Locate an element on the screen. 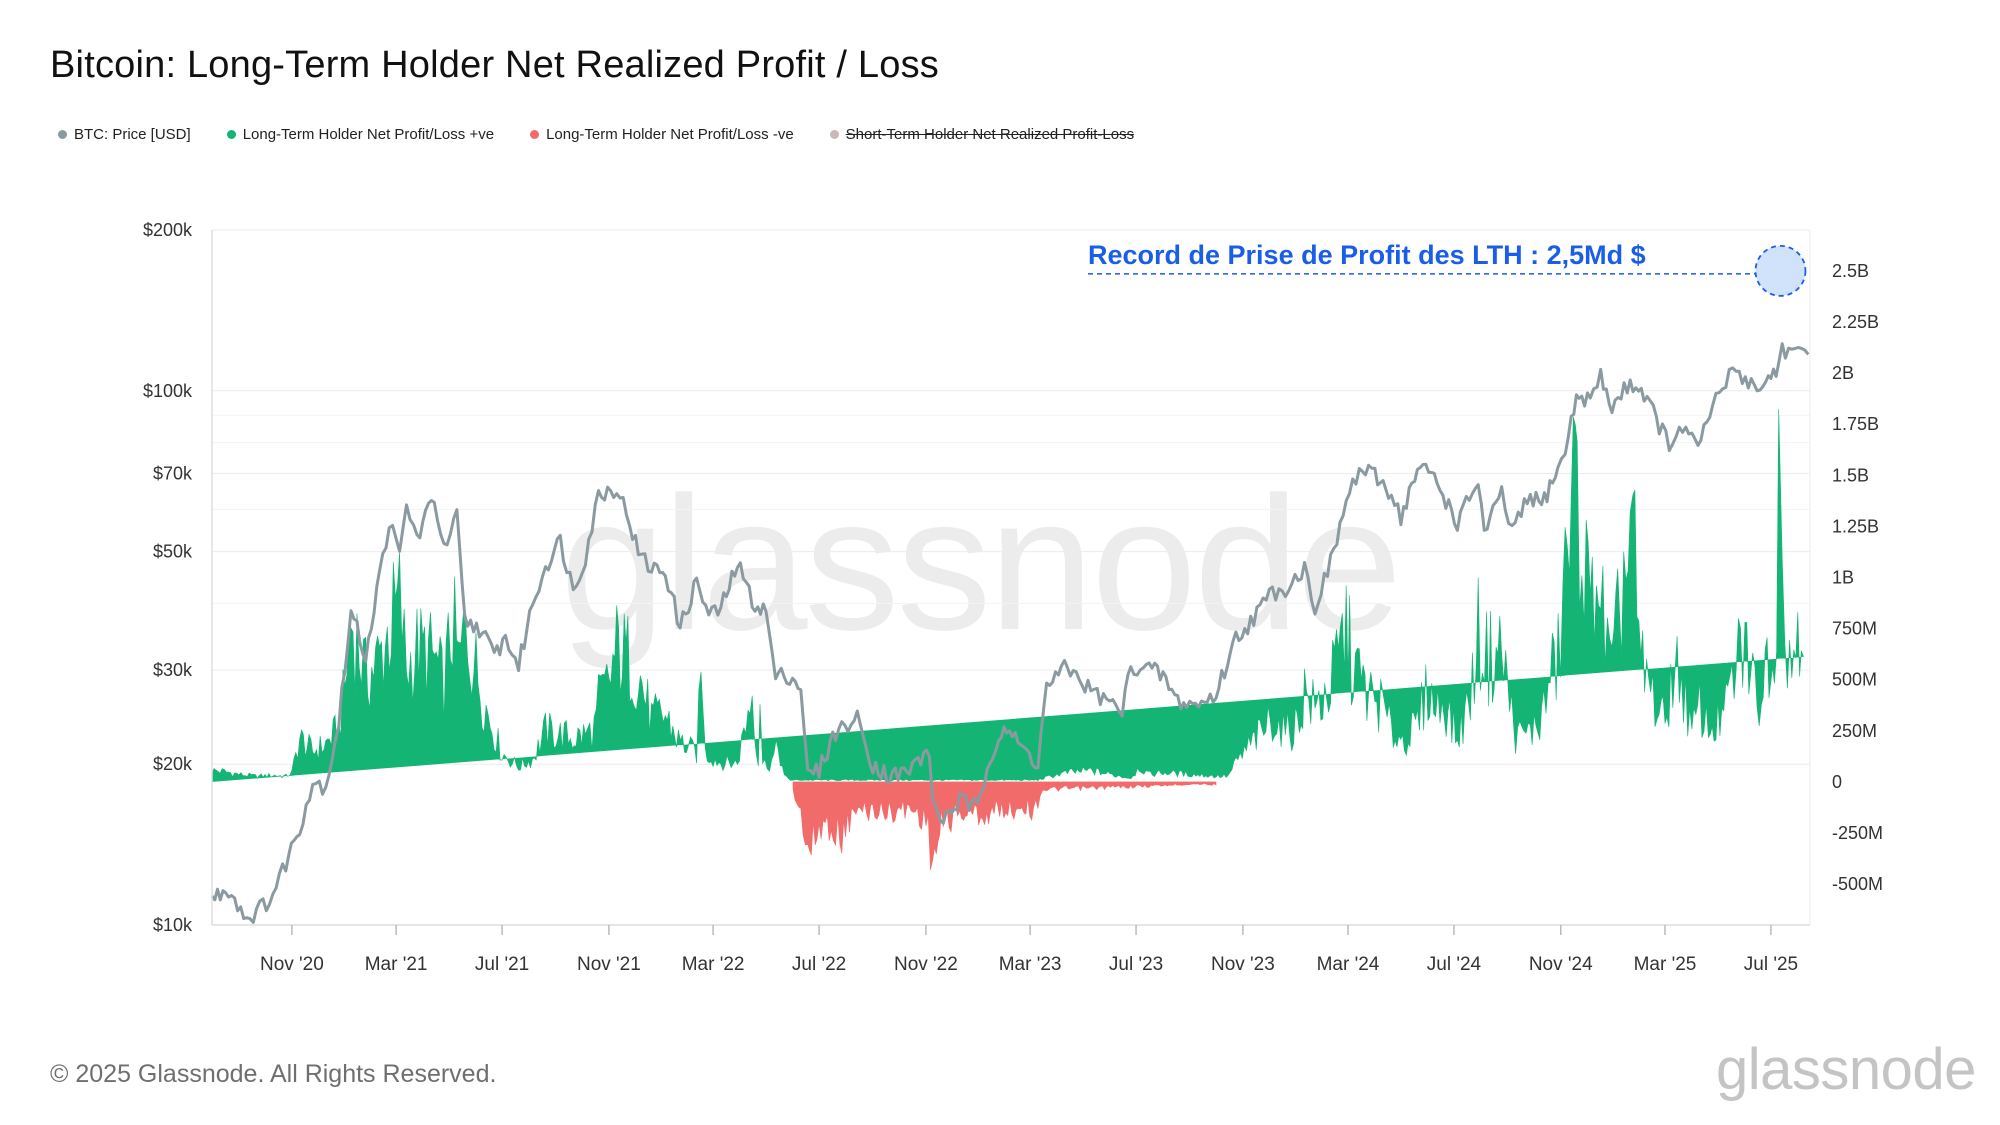  right-tick-label: -500M is located at coordinates (1857, 884).